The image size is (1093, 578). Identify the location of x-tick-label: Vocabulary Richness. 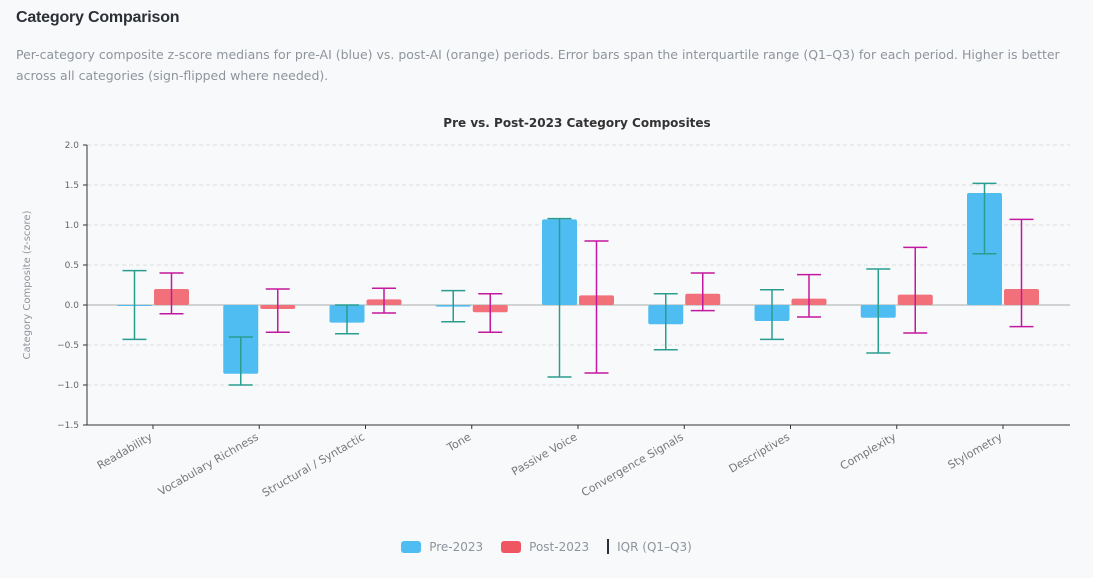
(208, 464).